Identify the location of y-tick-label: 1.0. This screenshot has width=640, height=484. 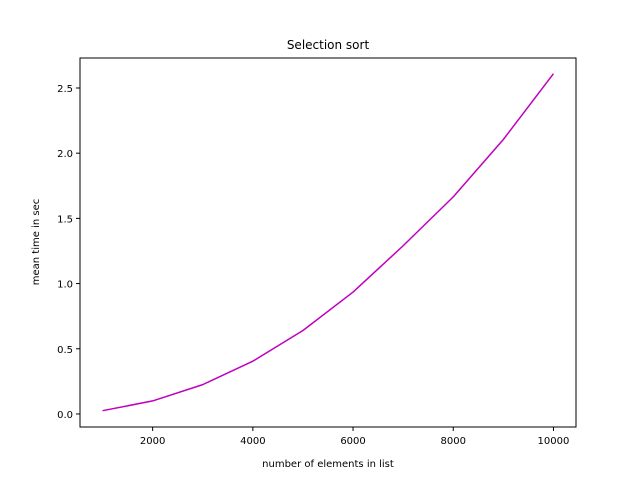
(65, 285).